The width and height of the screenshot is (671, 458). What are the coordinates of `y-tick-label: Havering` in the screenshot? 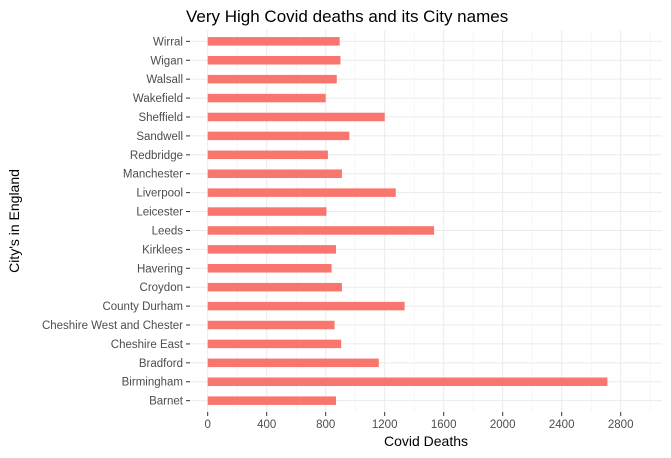 It's located at (160, 269).